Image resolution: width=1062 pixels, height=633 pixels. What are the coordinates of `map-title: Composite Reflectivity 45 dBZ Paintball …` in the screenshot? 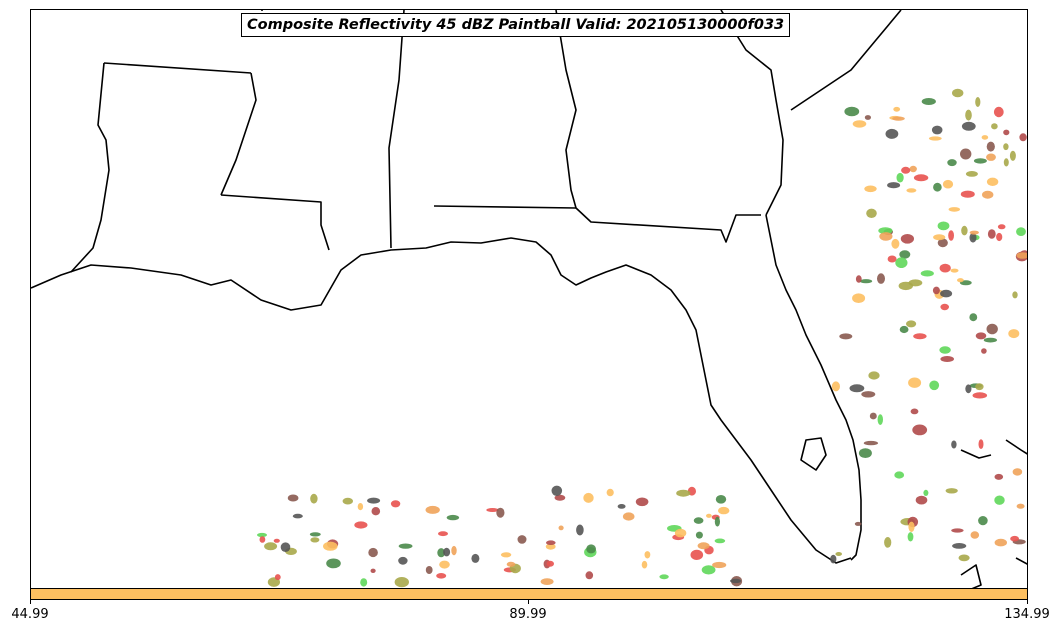 It's located at (516, 25).